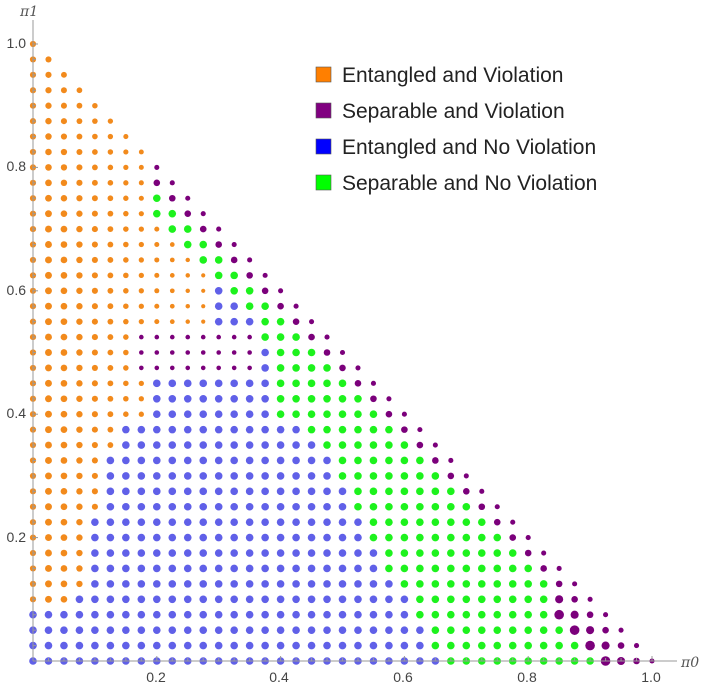  Describe the element at coordinates (323, 146) in the screenshot. I see `legend-swatch-entangled-no-violation` at that location.